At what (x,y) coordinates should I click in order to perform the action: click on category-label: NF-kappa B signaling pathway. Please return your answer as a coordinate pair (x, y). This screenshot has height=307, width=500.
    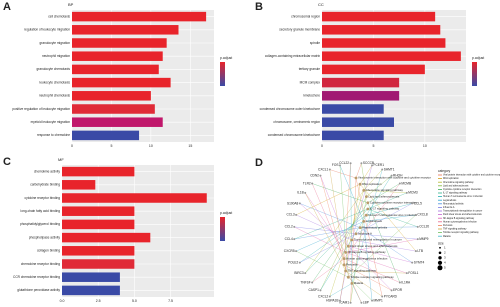
    Looking at the image, I should click on (367, 252).